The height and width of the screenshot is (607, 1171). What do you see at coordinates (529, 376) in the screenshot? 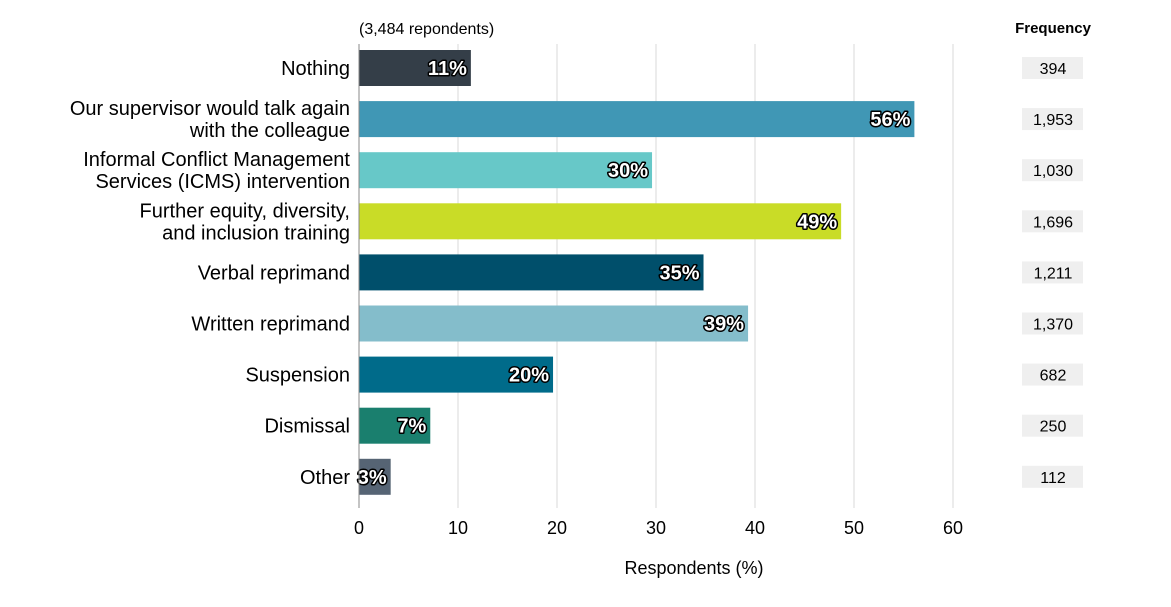
I see `bar-value-label: 20%` at bounding box center [529, 376].